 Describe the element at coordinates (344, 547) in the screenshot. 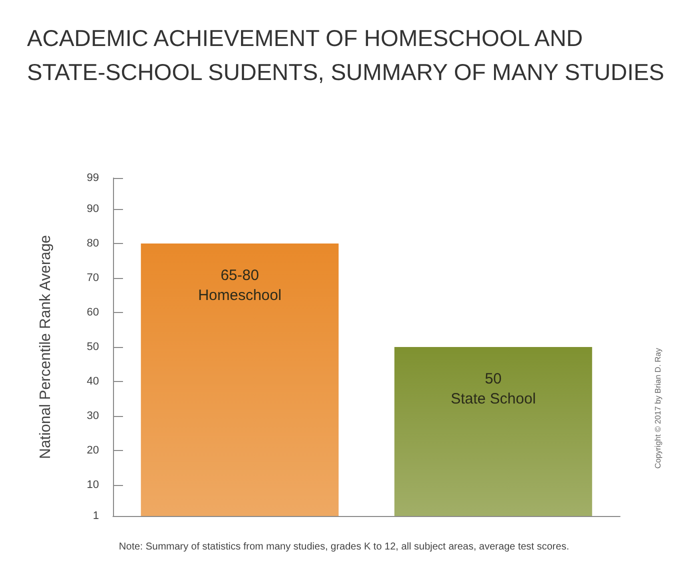

I see `text: Note: Summary of statistics from many studies, grades K to 12, all subject areas, average test scores.` at that location.